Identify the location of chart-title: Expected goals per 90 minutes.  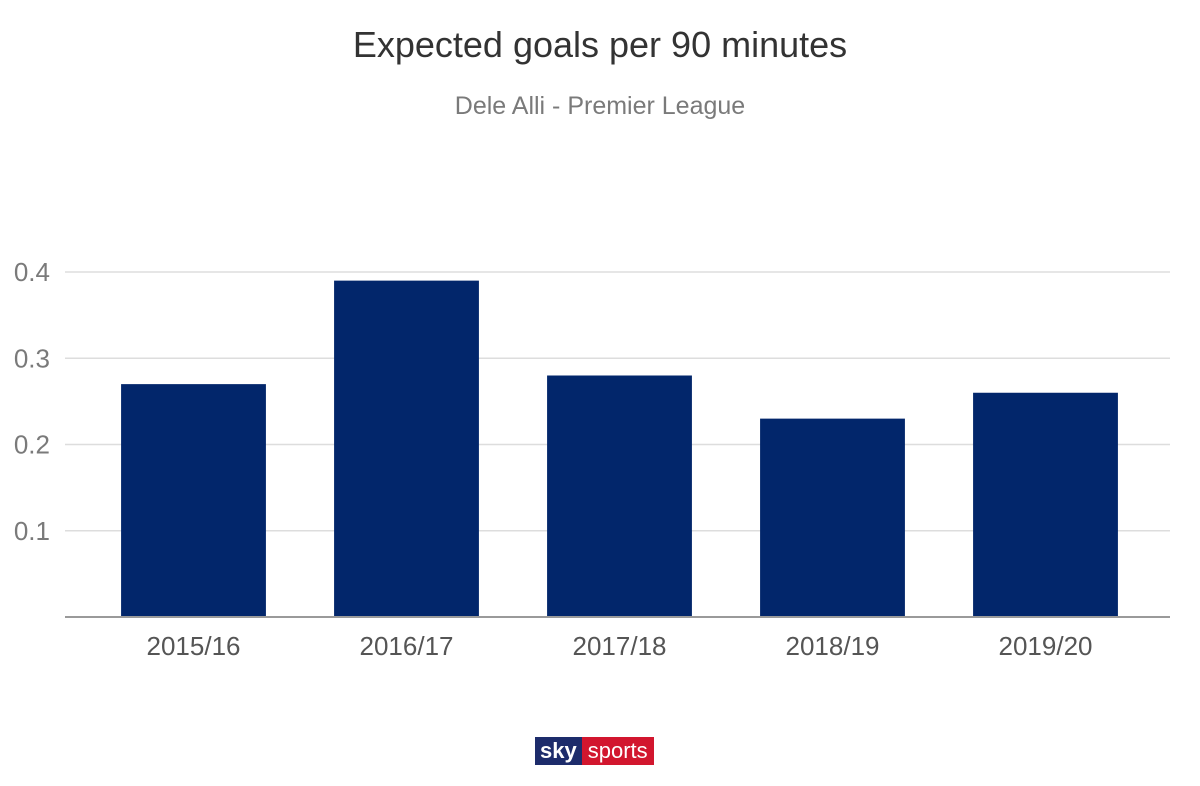
(600, 44).